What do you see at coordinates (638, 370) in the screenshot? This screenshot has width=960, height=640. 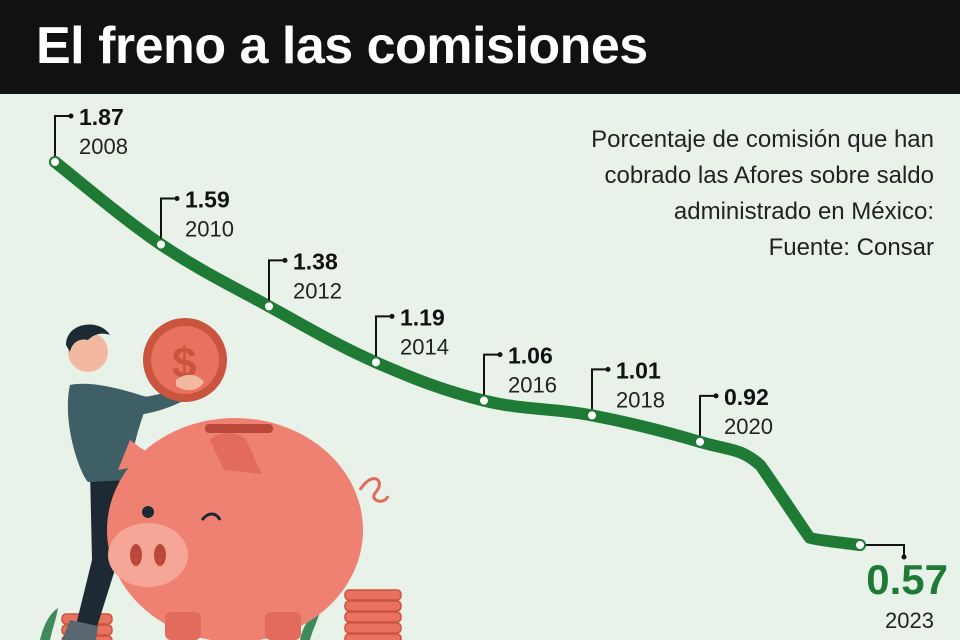 I see `data-label: 1.01` at bounding box center [638, 370].